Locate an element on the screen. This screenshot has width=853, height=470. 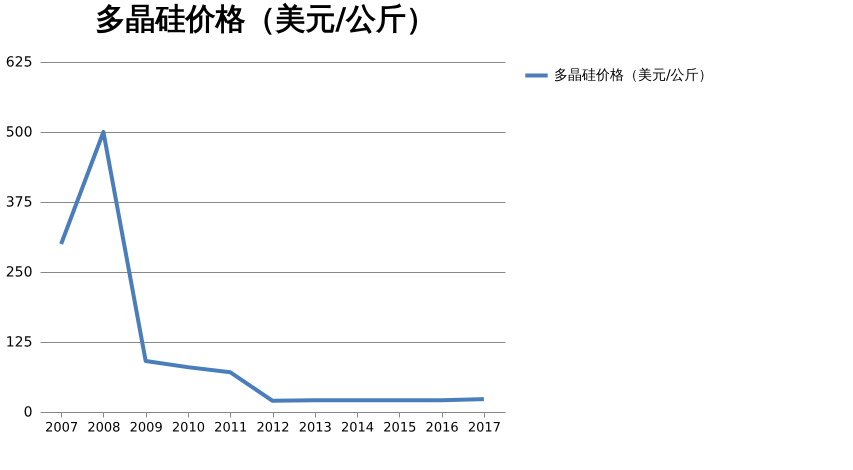
y-tick-label: 625 is located at coordinates (19, 62).